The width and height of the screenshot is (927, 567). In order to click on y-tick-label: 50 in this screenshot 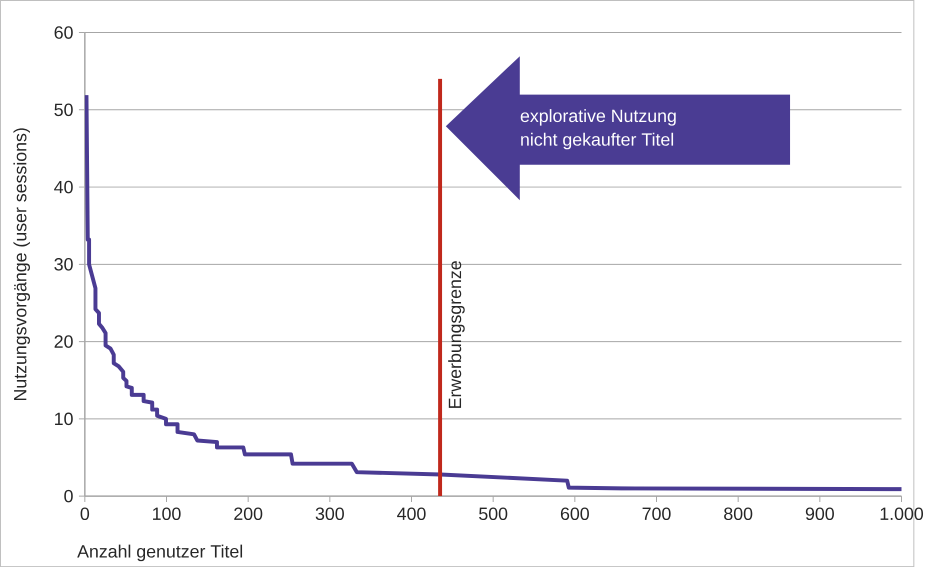, I will do `click(63, 109)`.